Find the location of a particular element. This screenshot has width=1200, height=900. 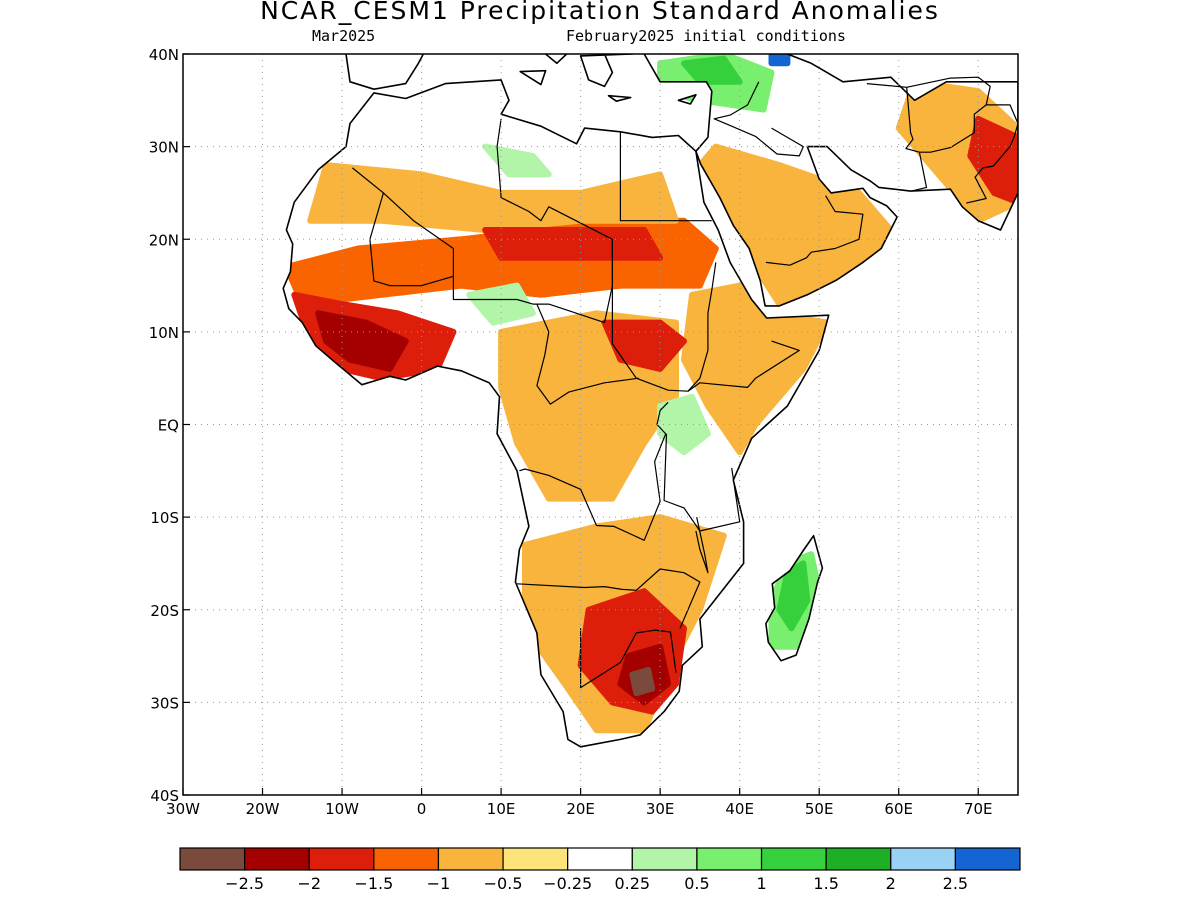

legend-label: 1 is located at coordinates (761, 883).